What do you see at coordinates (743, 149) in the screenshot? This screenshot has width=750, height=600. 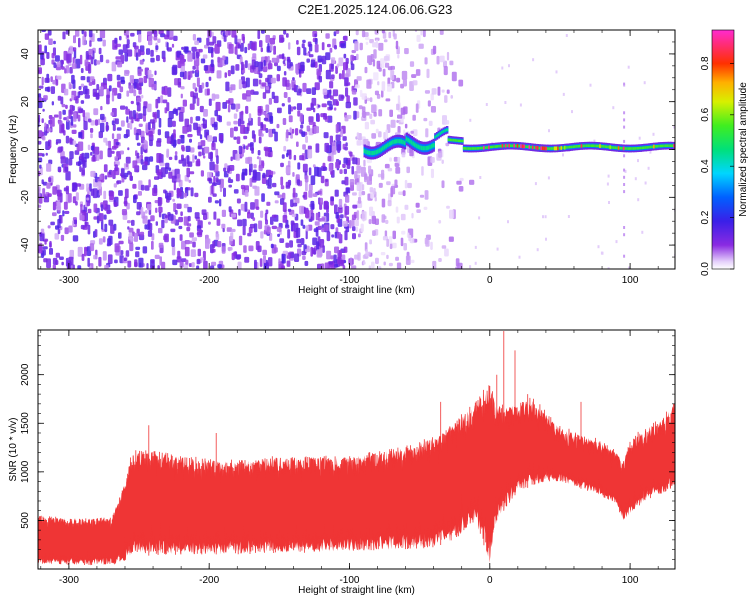 I see `colorbar-label: Normalized spectral amplitude` at bounding box center [743, 149].